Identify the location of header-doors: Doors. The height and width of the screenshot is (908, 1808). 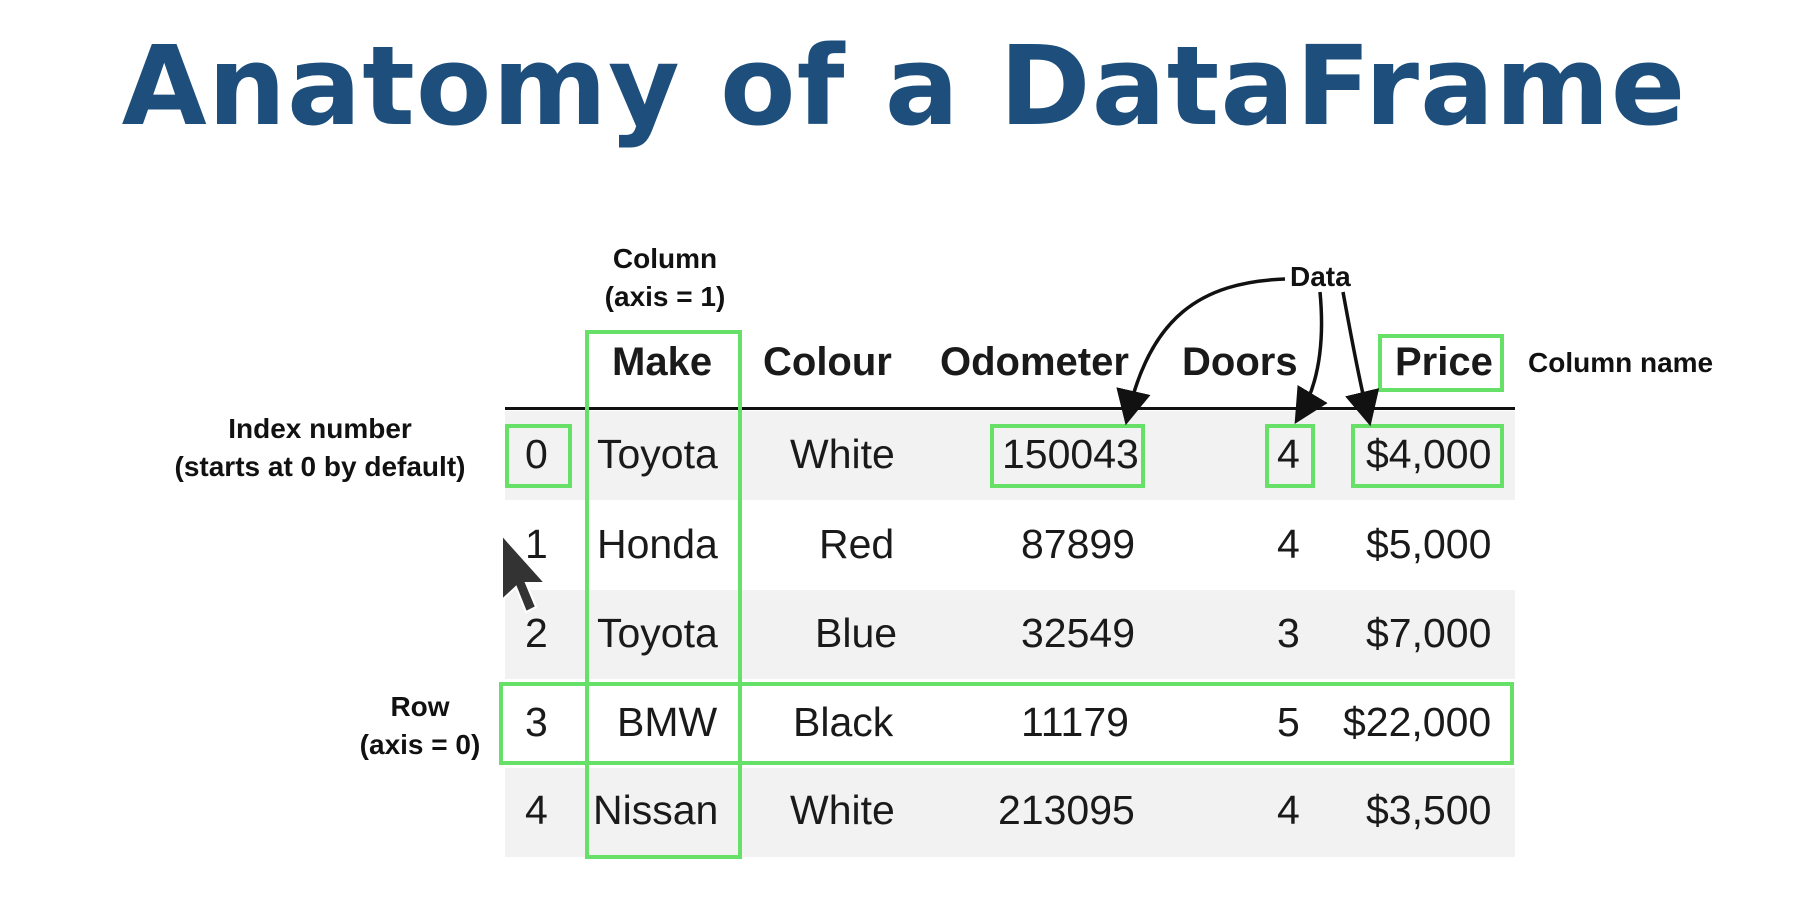
(1240, 362).